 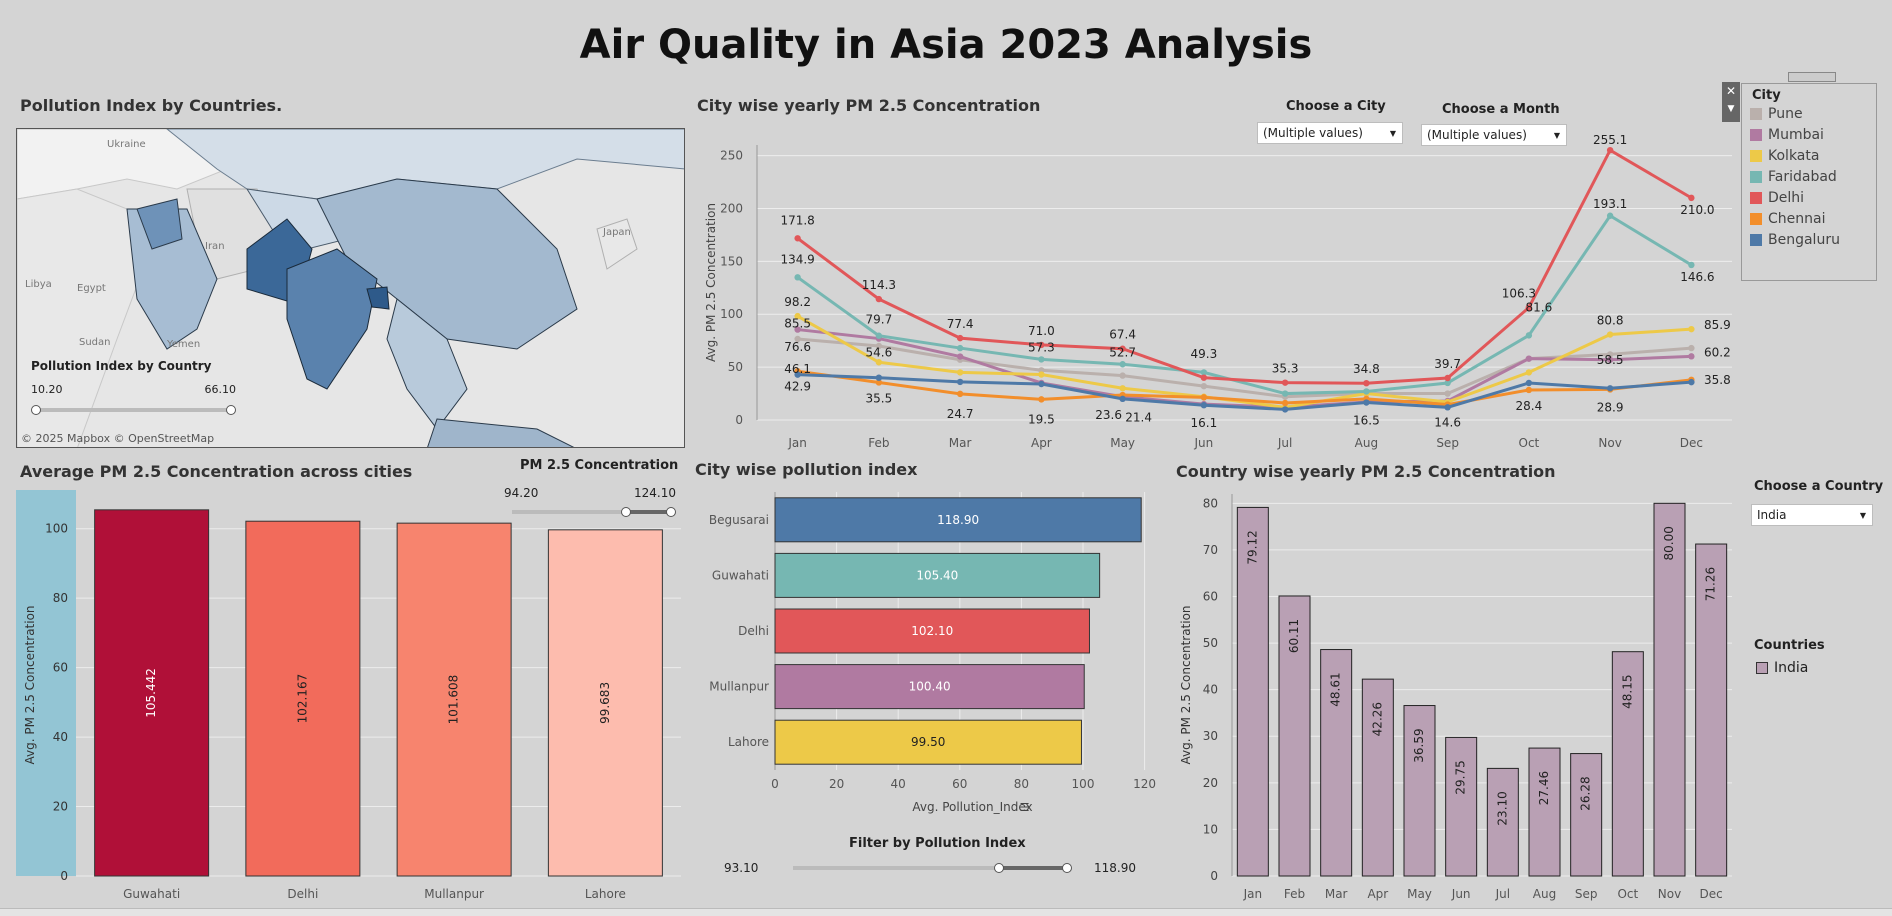 What do you see at coordinates (797, 324) in the screenshot?
I see `data-label: 85.5` at bounding box center [797, 324].